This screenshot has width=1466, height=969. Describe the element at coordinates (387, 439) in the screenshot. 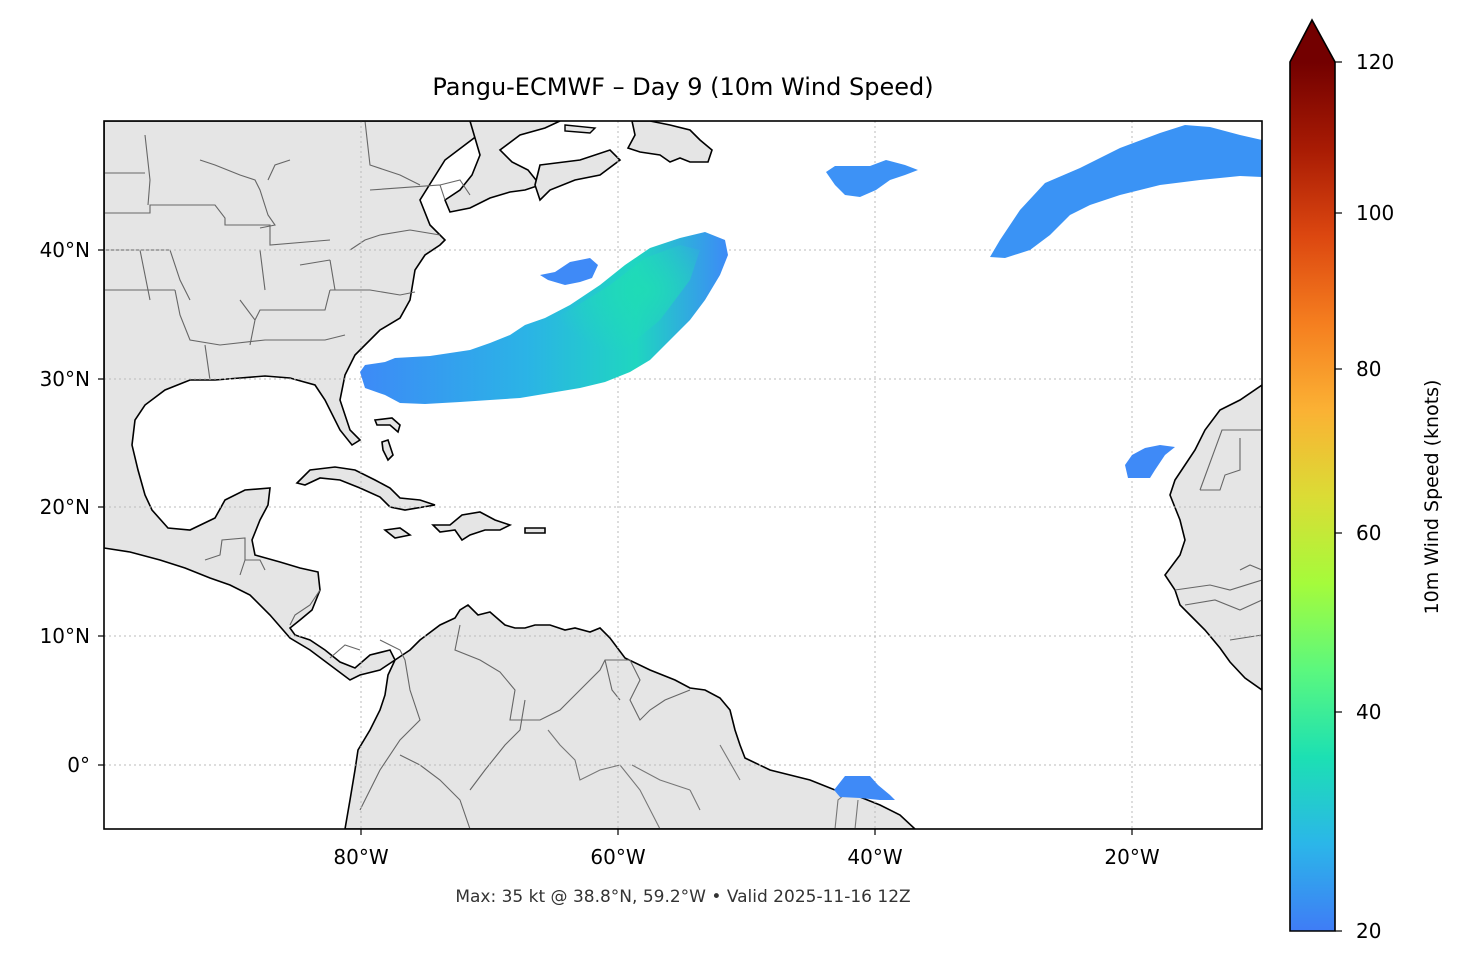

I see `land-bahamas` at that location.